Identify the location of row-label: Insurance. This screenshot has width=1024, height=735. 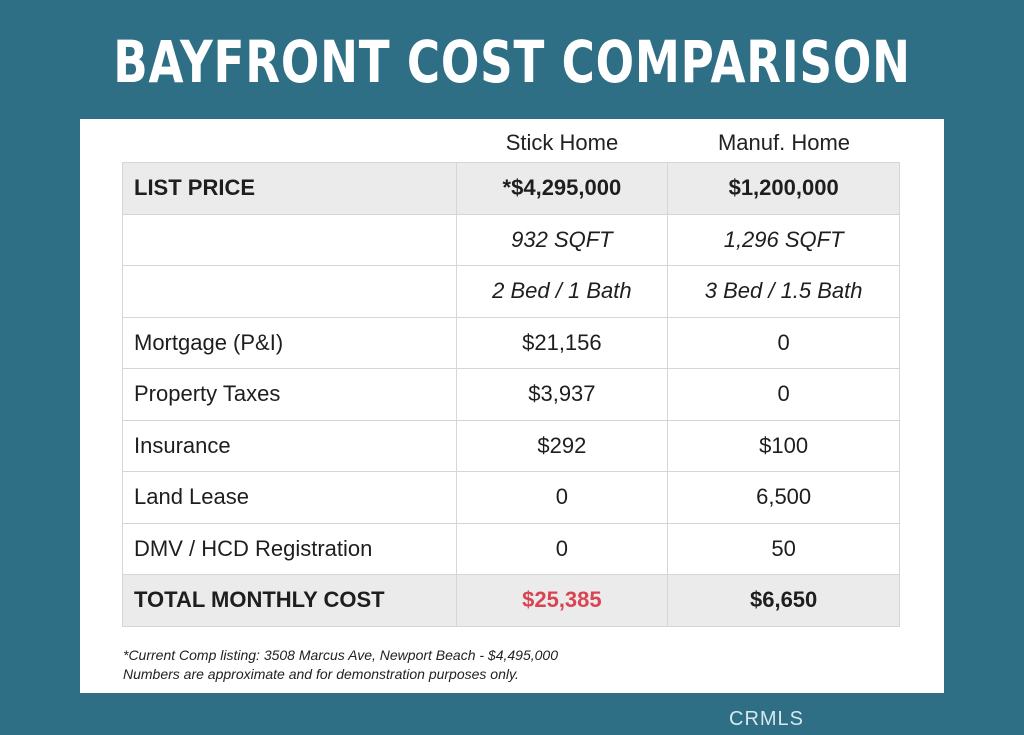
(289, 445).